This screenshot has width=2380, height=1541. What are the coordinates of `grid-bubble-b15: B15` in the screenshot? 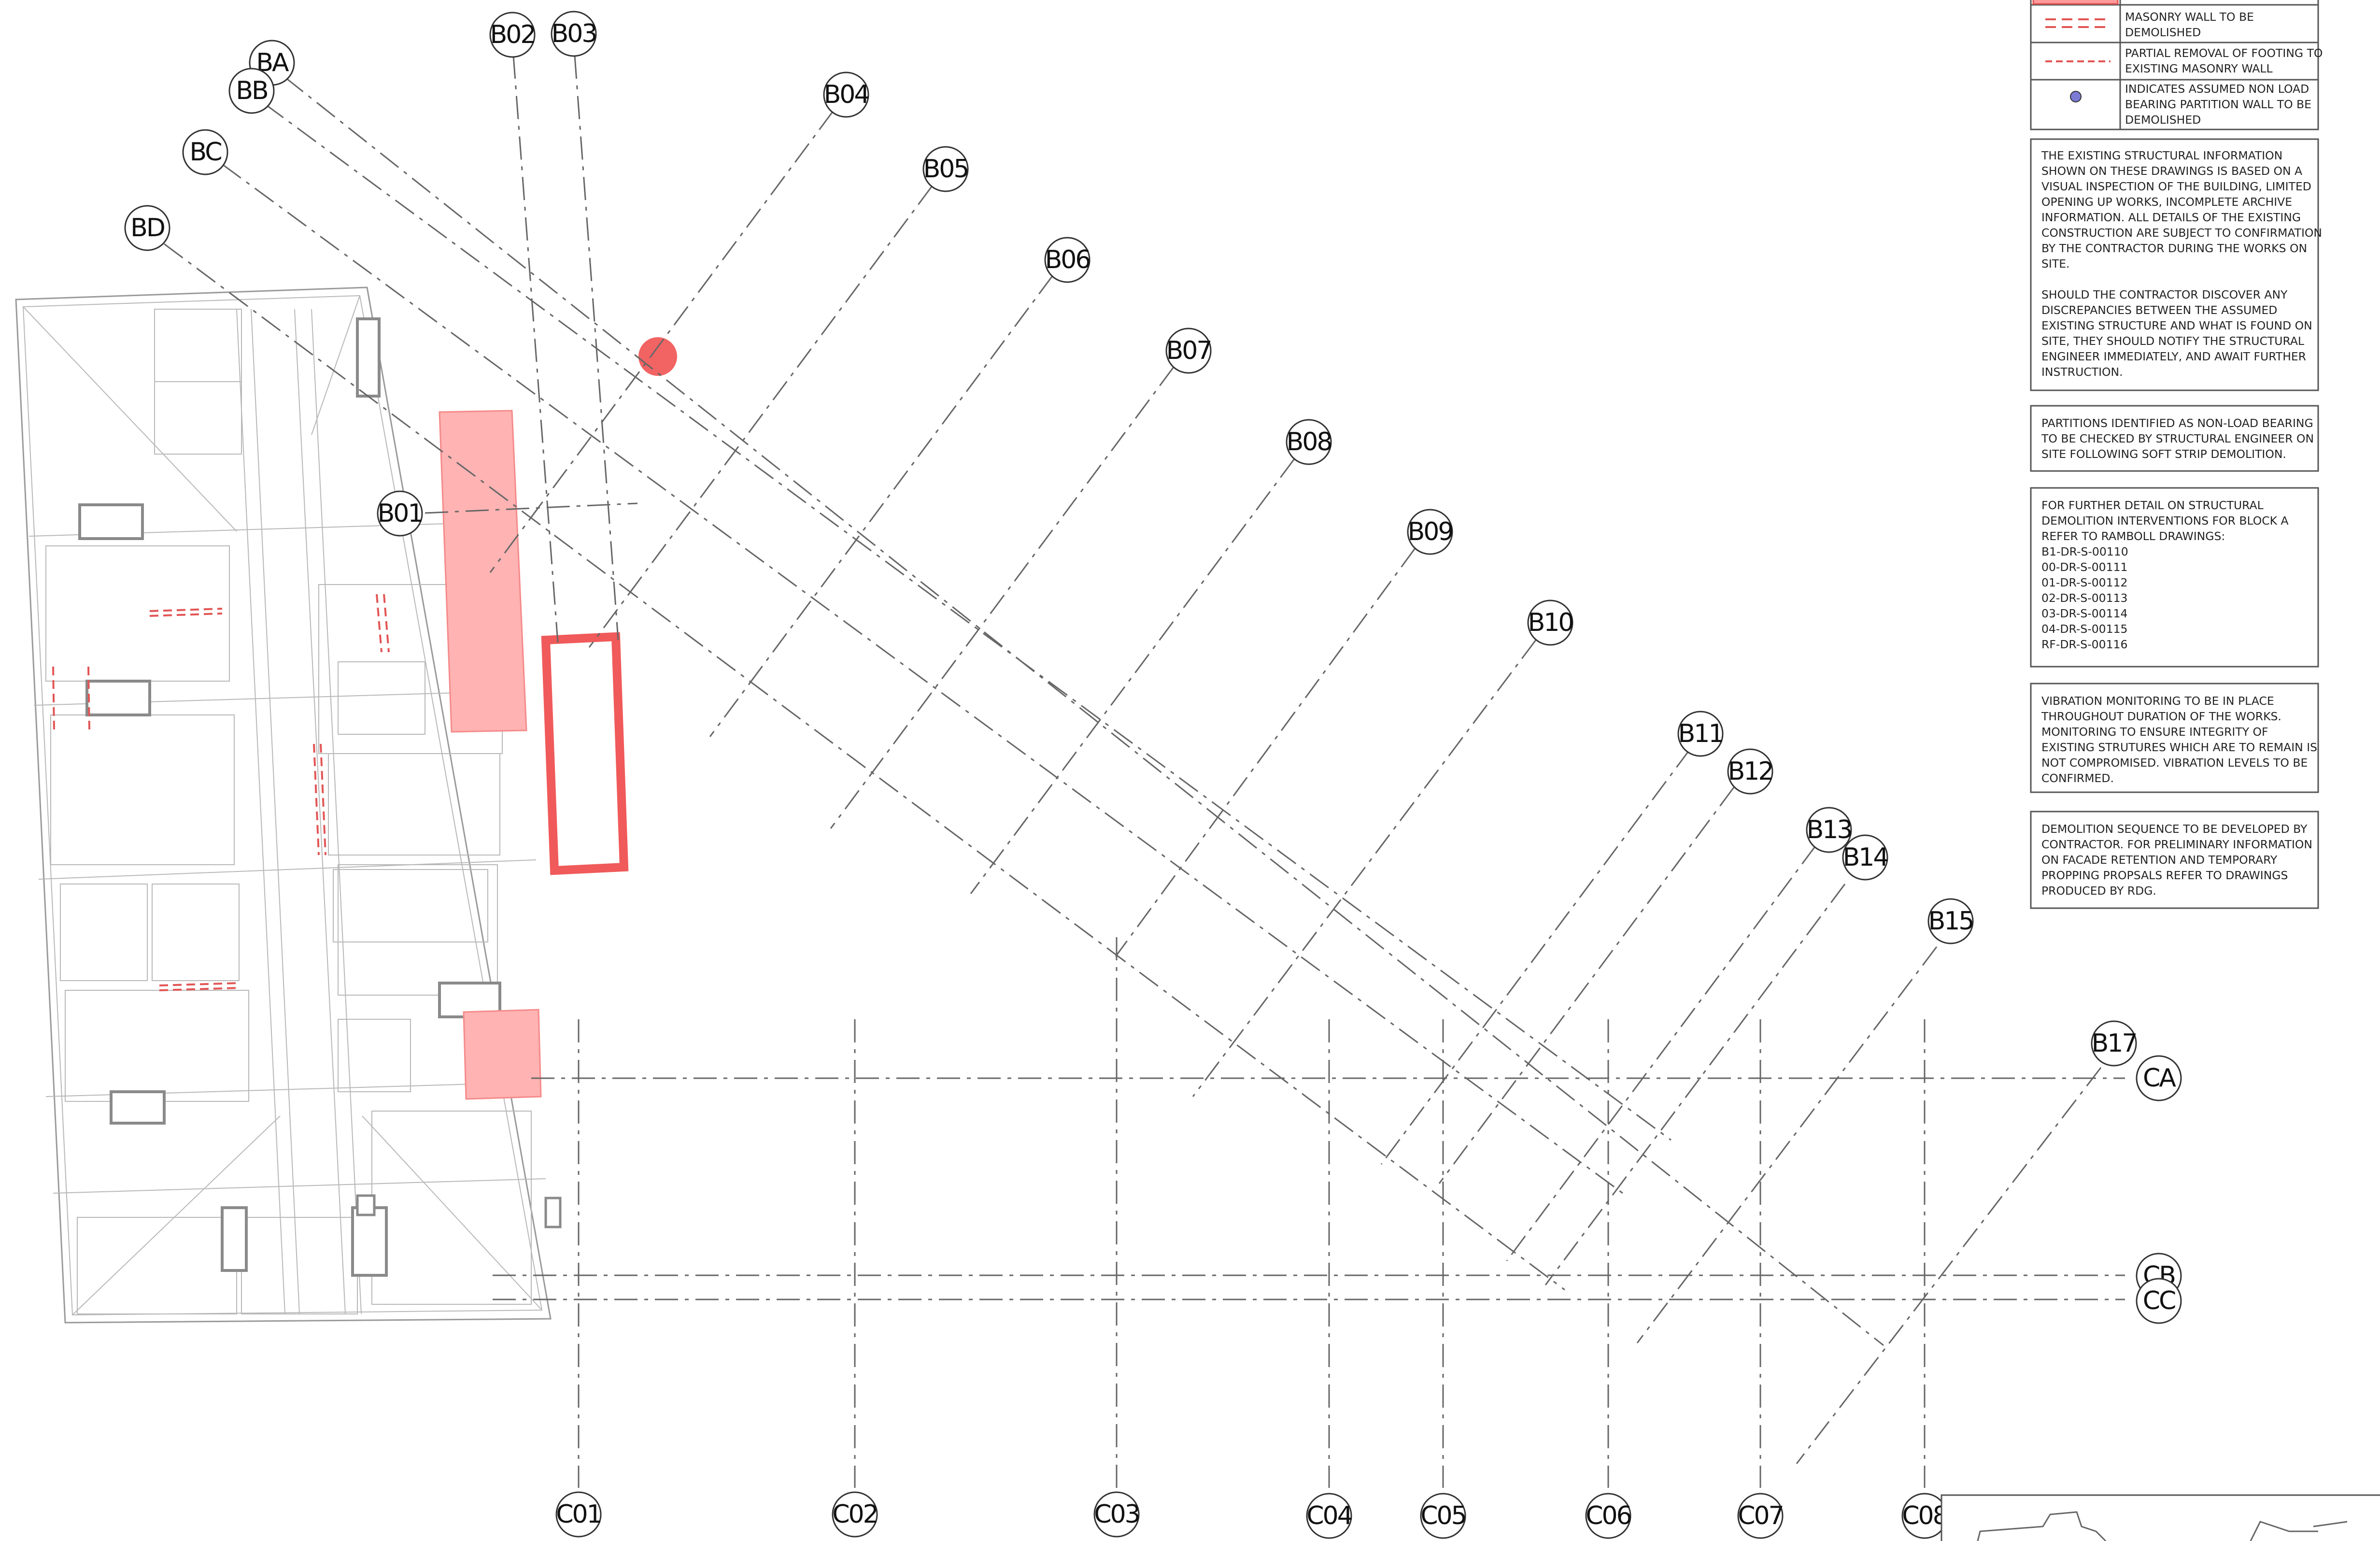 It's located at (1951, 921).